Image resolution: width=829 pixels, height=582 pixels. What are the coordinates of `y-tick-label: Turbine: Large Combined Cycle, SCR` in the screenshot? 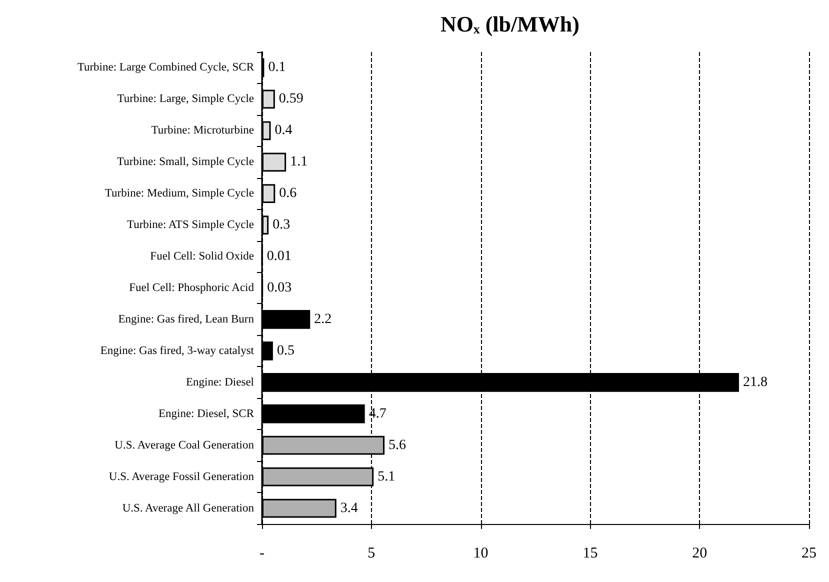 It's located at (165, 68).